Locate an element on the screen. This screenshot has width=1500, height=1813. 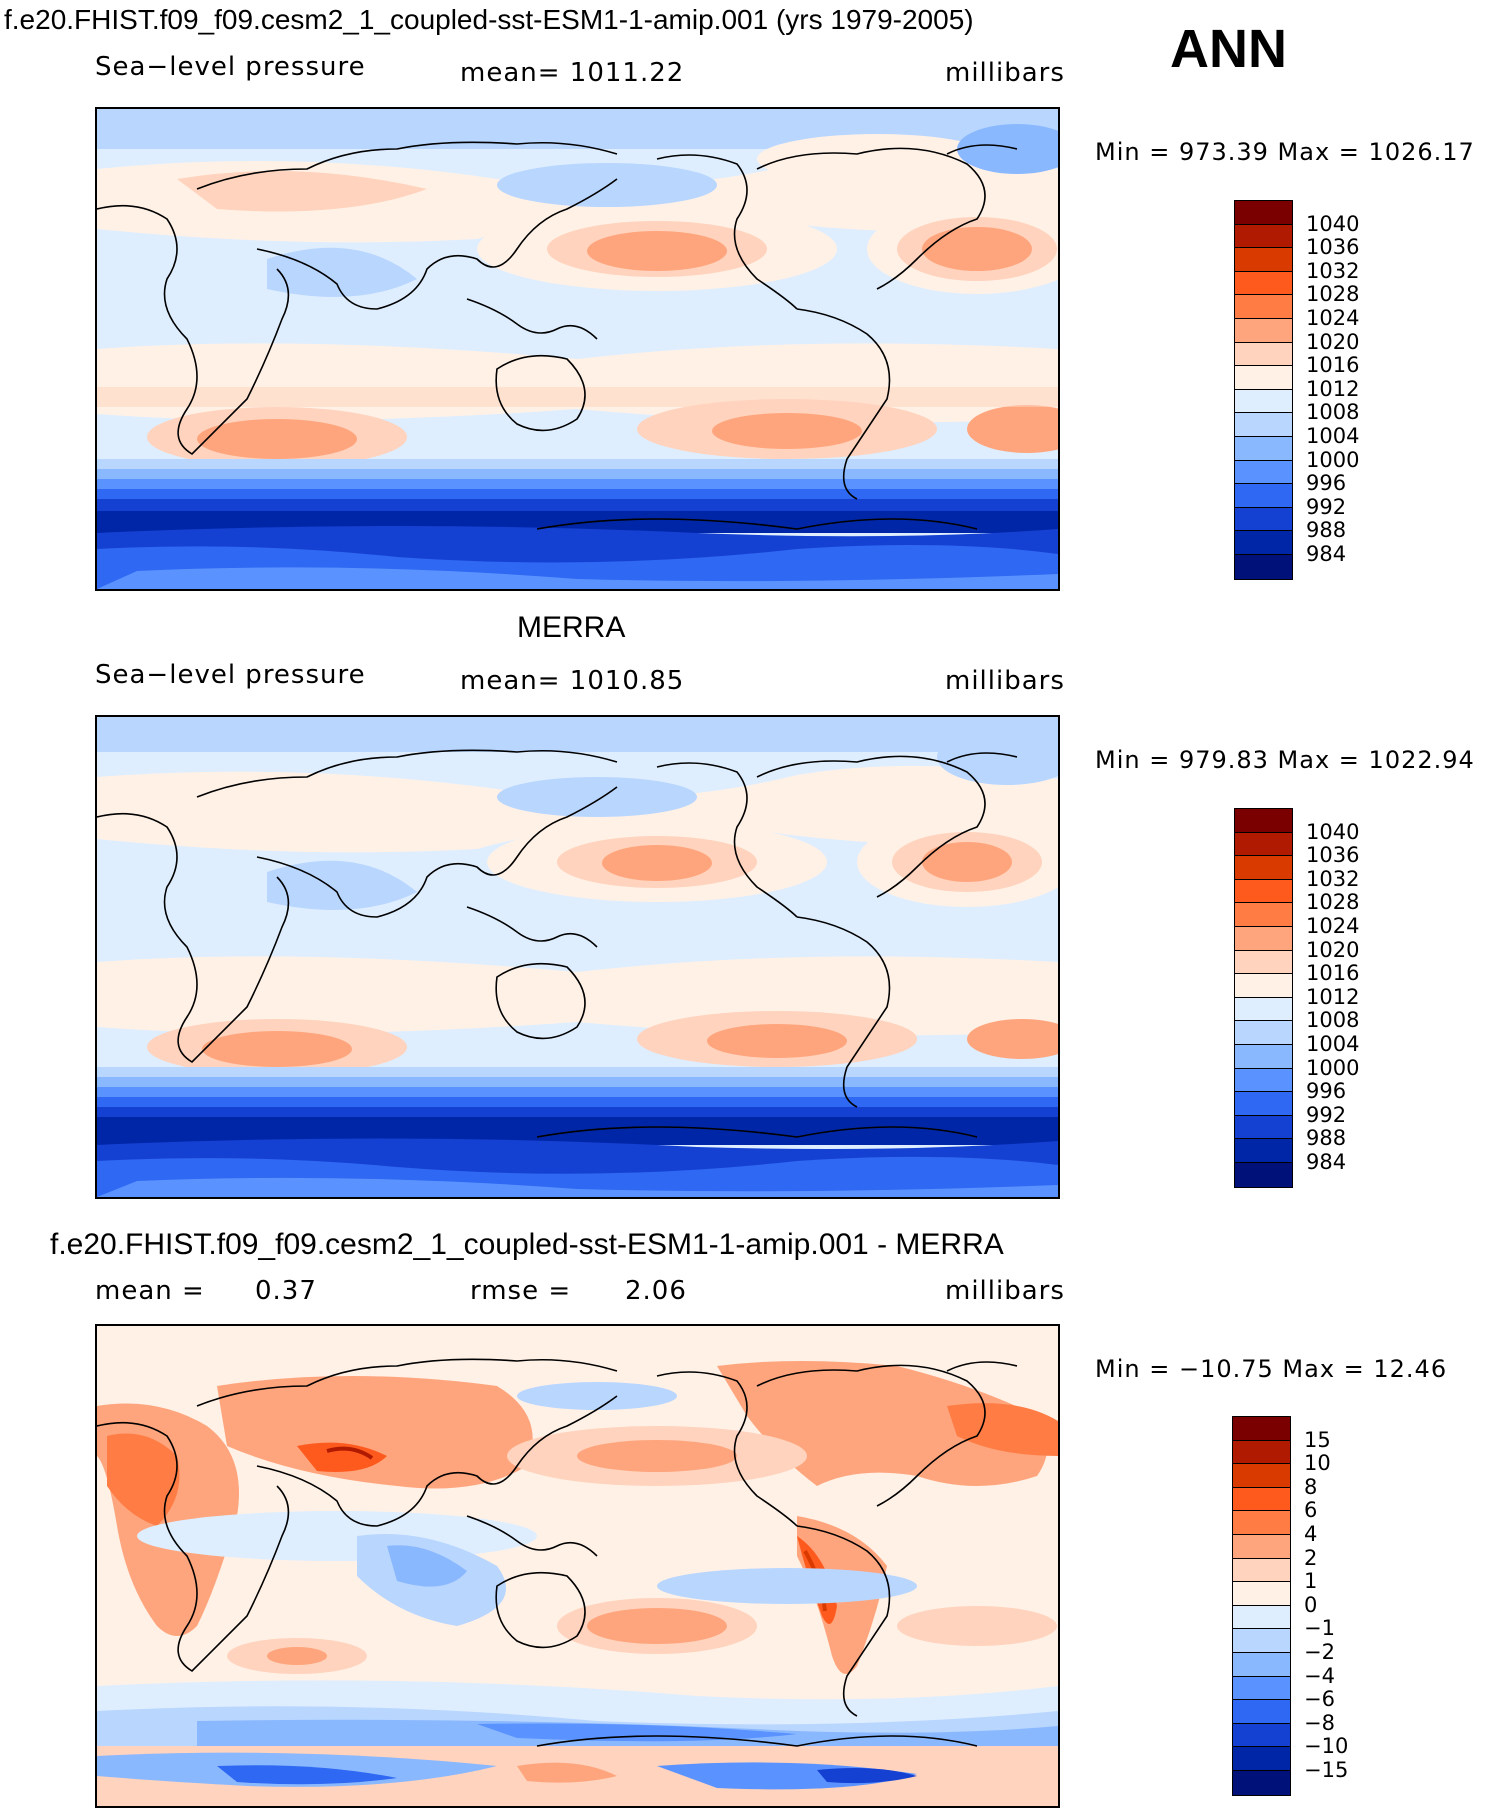
colorbar-label: 10 is located at coordinates (1317, 1463).